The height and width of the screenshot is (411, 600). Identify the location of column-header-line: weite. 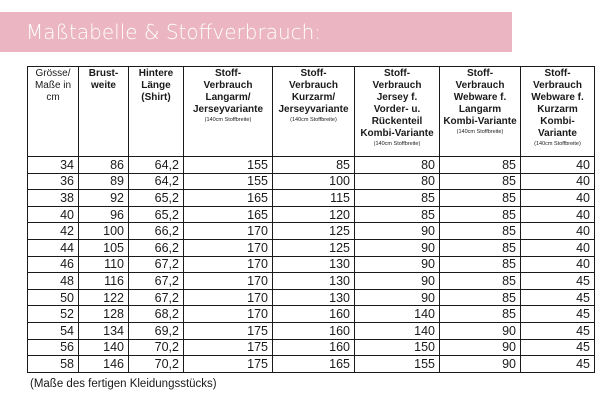
(103, 85).